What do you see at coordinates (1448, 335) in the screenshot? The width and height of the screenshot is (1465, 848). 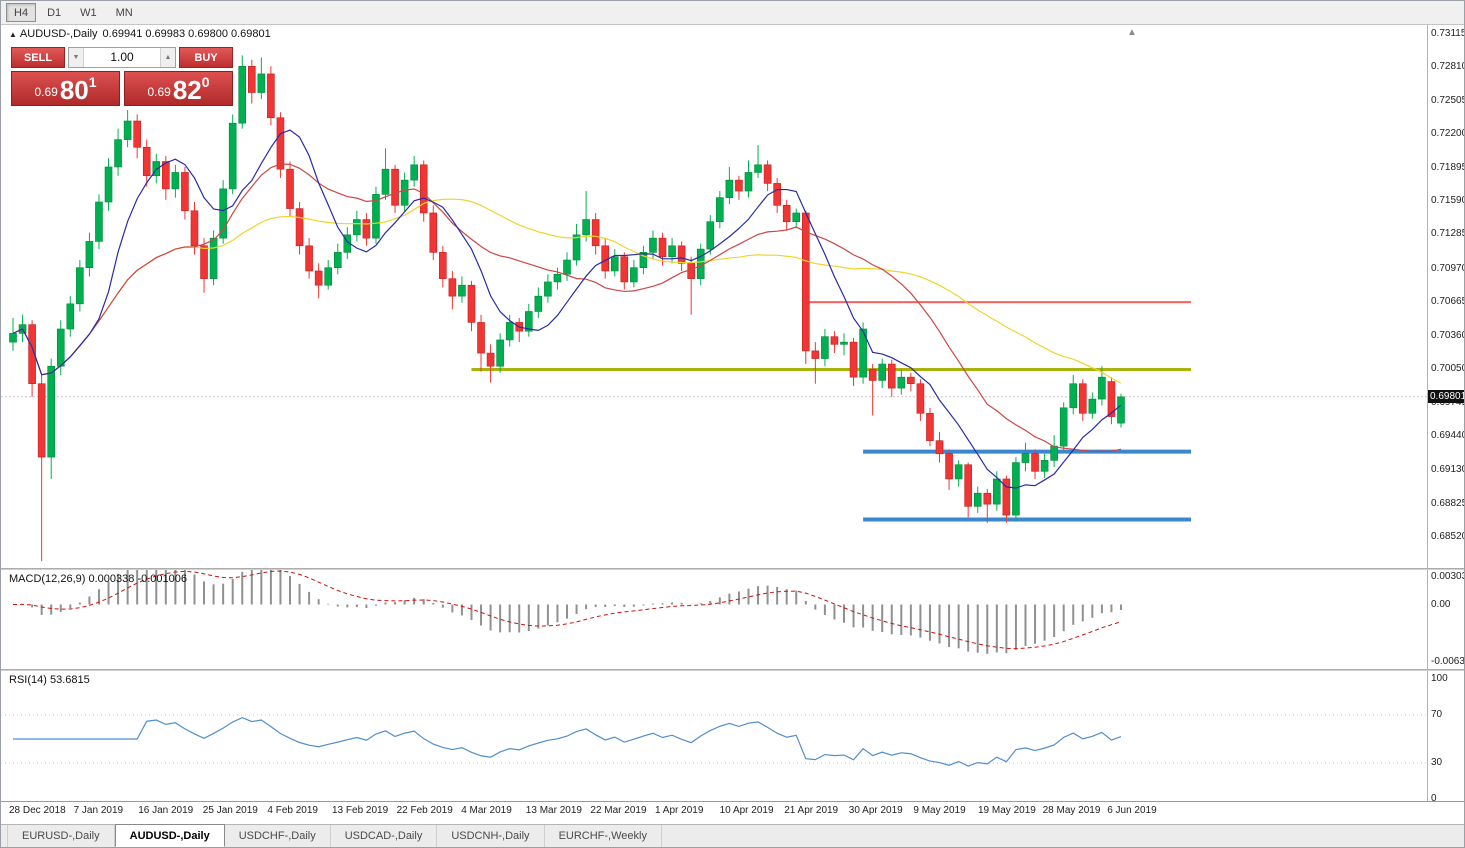 I see `price-axis-label: 0.70360` at bounding box center [1448, 335].